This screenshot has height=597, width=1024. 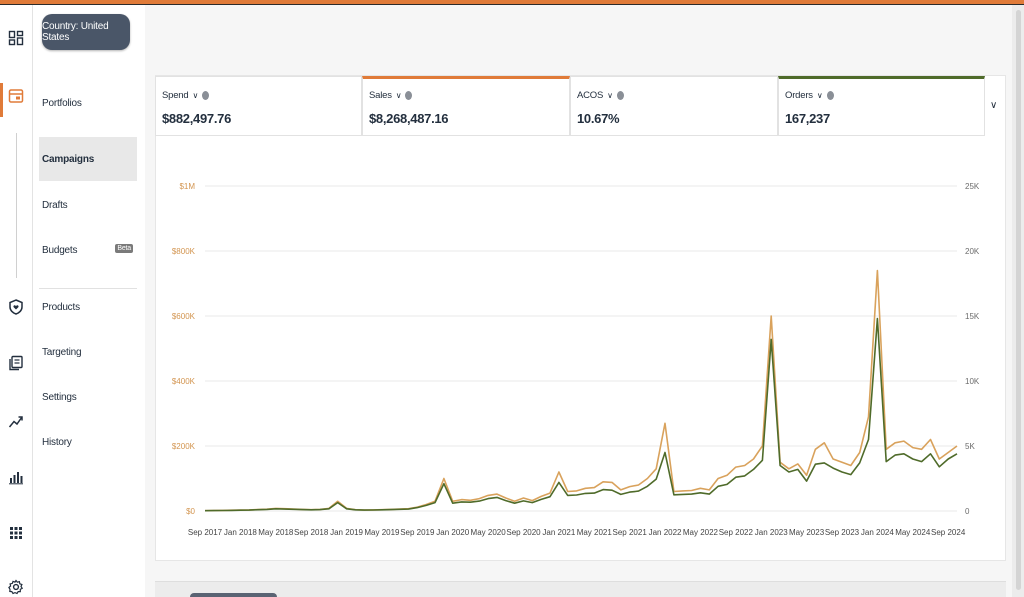 What do you see at coordinates (994, 105) in the screenshot?
I see `expand-metrics-chevron-icon: ∨` at bounding box center [994, 105].